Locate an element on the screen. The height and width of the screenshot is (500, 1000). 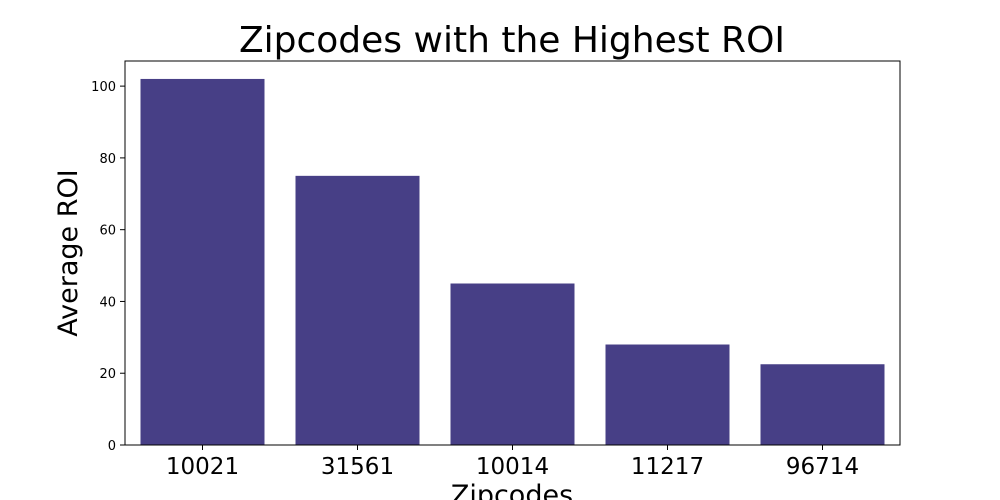
x-tick-label-11217: 11217 is located at coordinates (667, 467).